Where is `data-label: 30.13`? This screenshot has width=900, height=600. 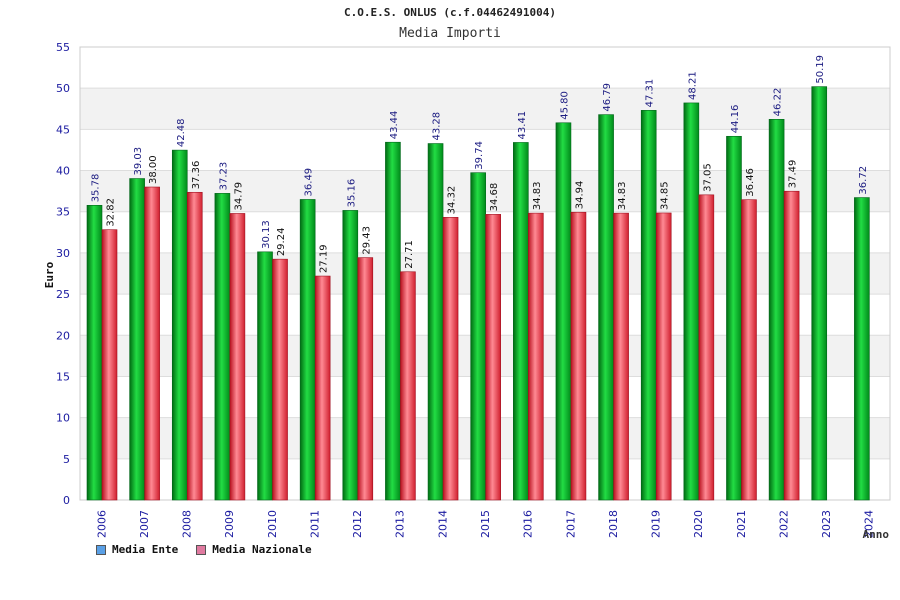 data-label: 30.13 is located at coordinates (266, 234).